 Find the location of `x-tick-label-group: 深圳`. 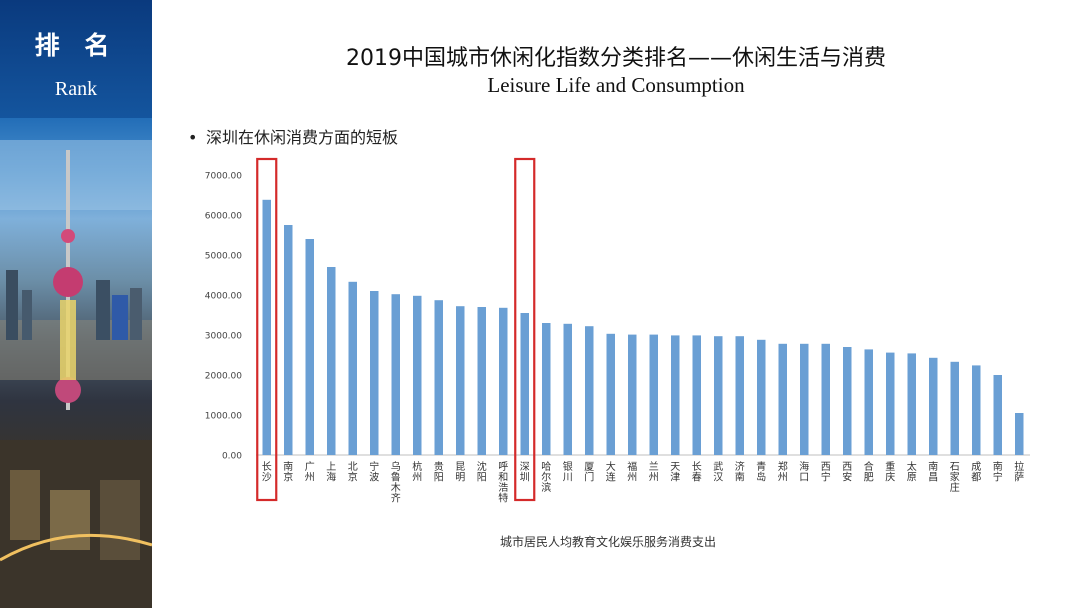

x-tick-label-group: 深圳 is located at coordinates (525, 472).